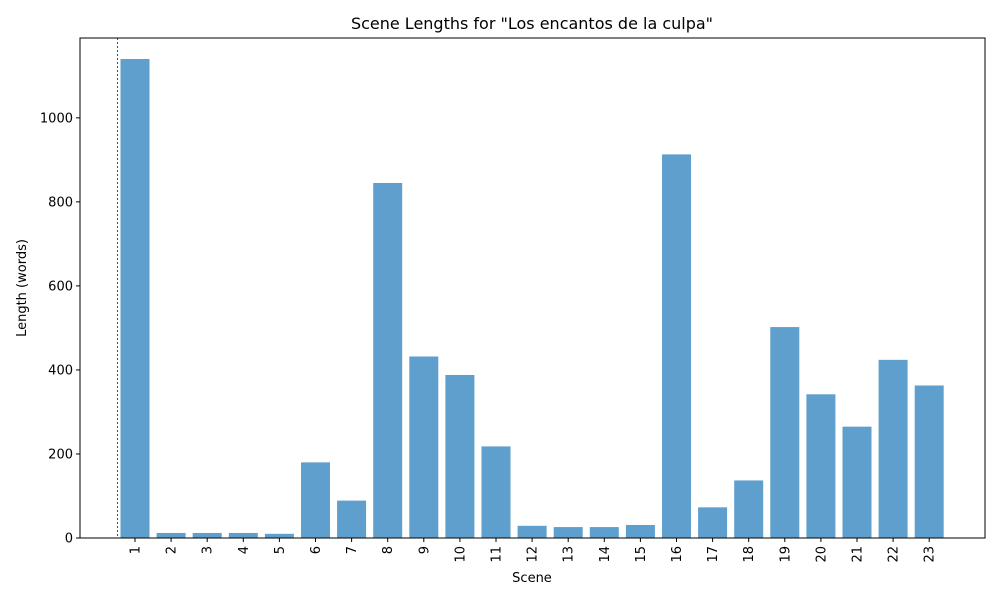 The width and height of the screenshot is (1000, 600). I want to click on x-tick-label: 5, so click(280, 550).